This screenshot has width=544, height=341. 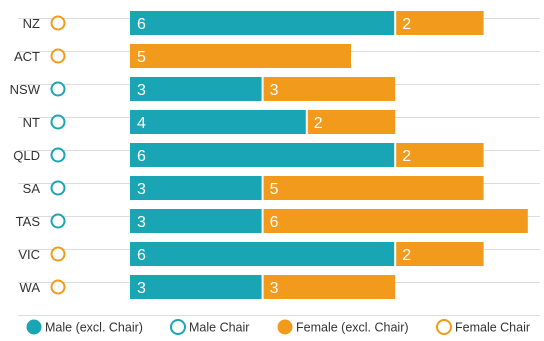 I want to click on category-label: WA, so click(x=30, y=287).